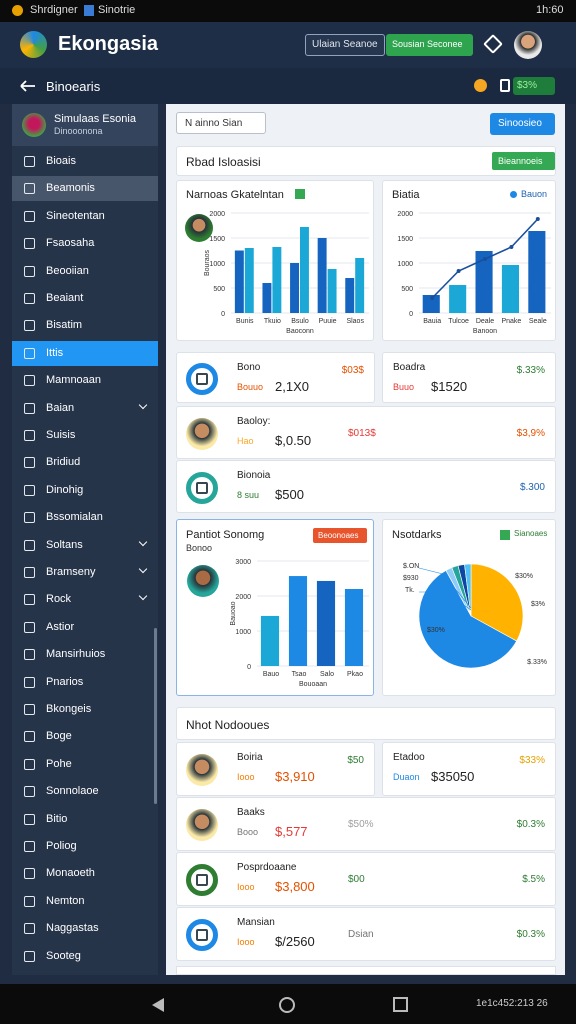 The height and width of the screenshot is (1024, 576). I want to click on menu-item: Soltans, so click(85, 545).